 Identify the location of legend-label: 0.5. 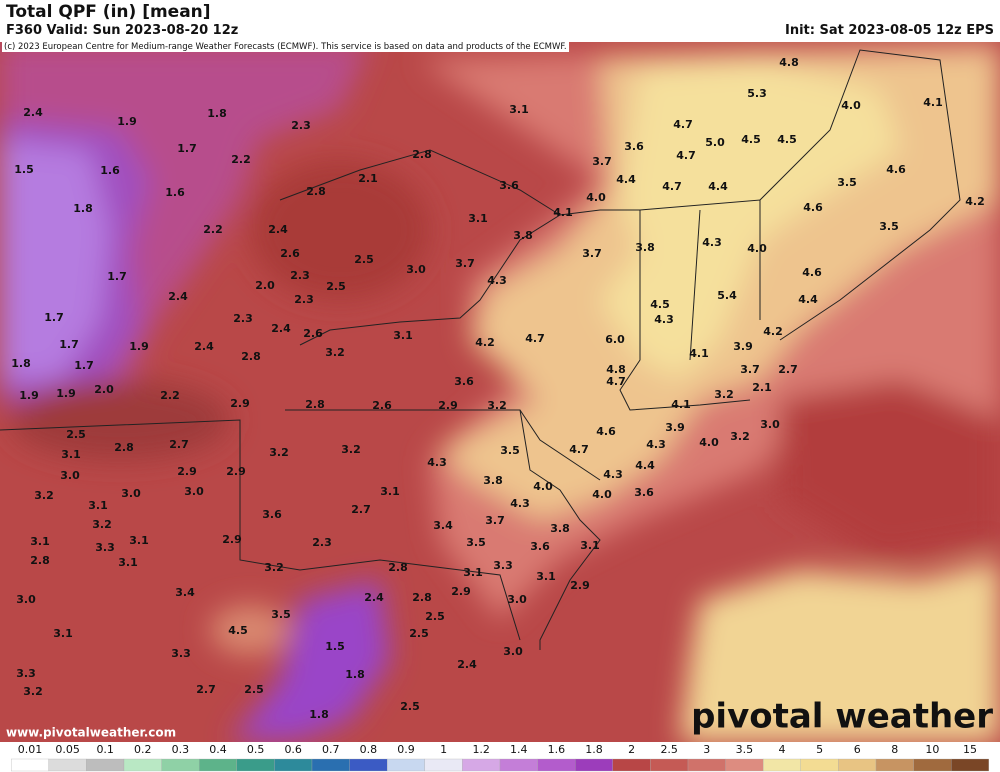
(256, 749).